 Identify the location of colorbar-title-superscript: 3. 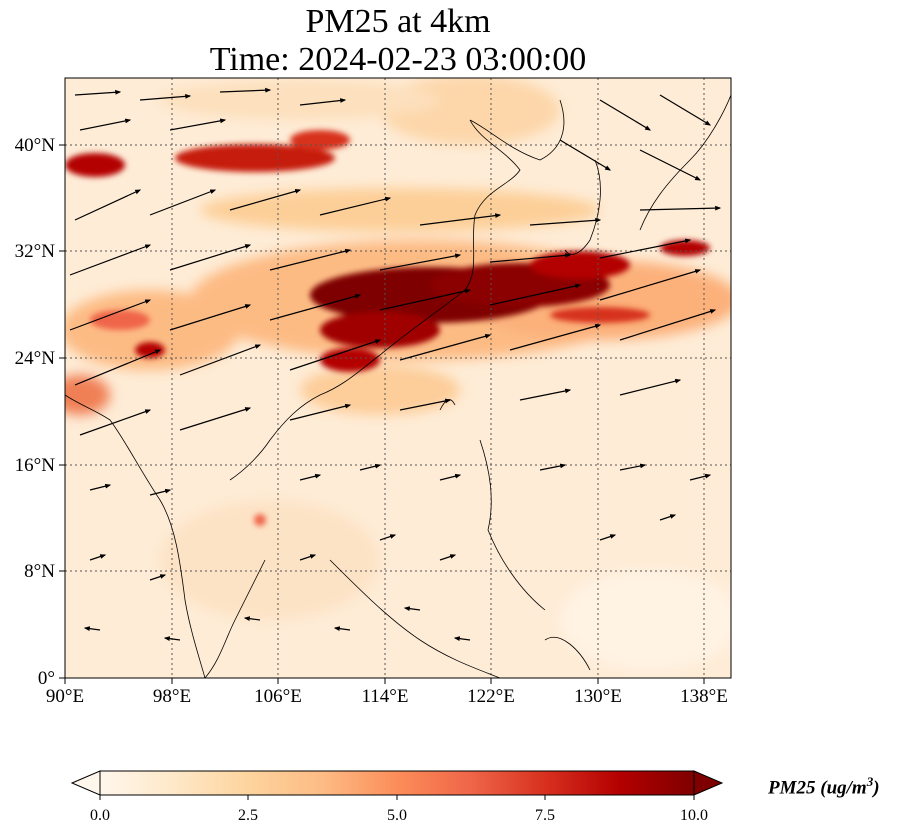
(870, 781).